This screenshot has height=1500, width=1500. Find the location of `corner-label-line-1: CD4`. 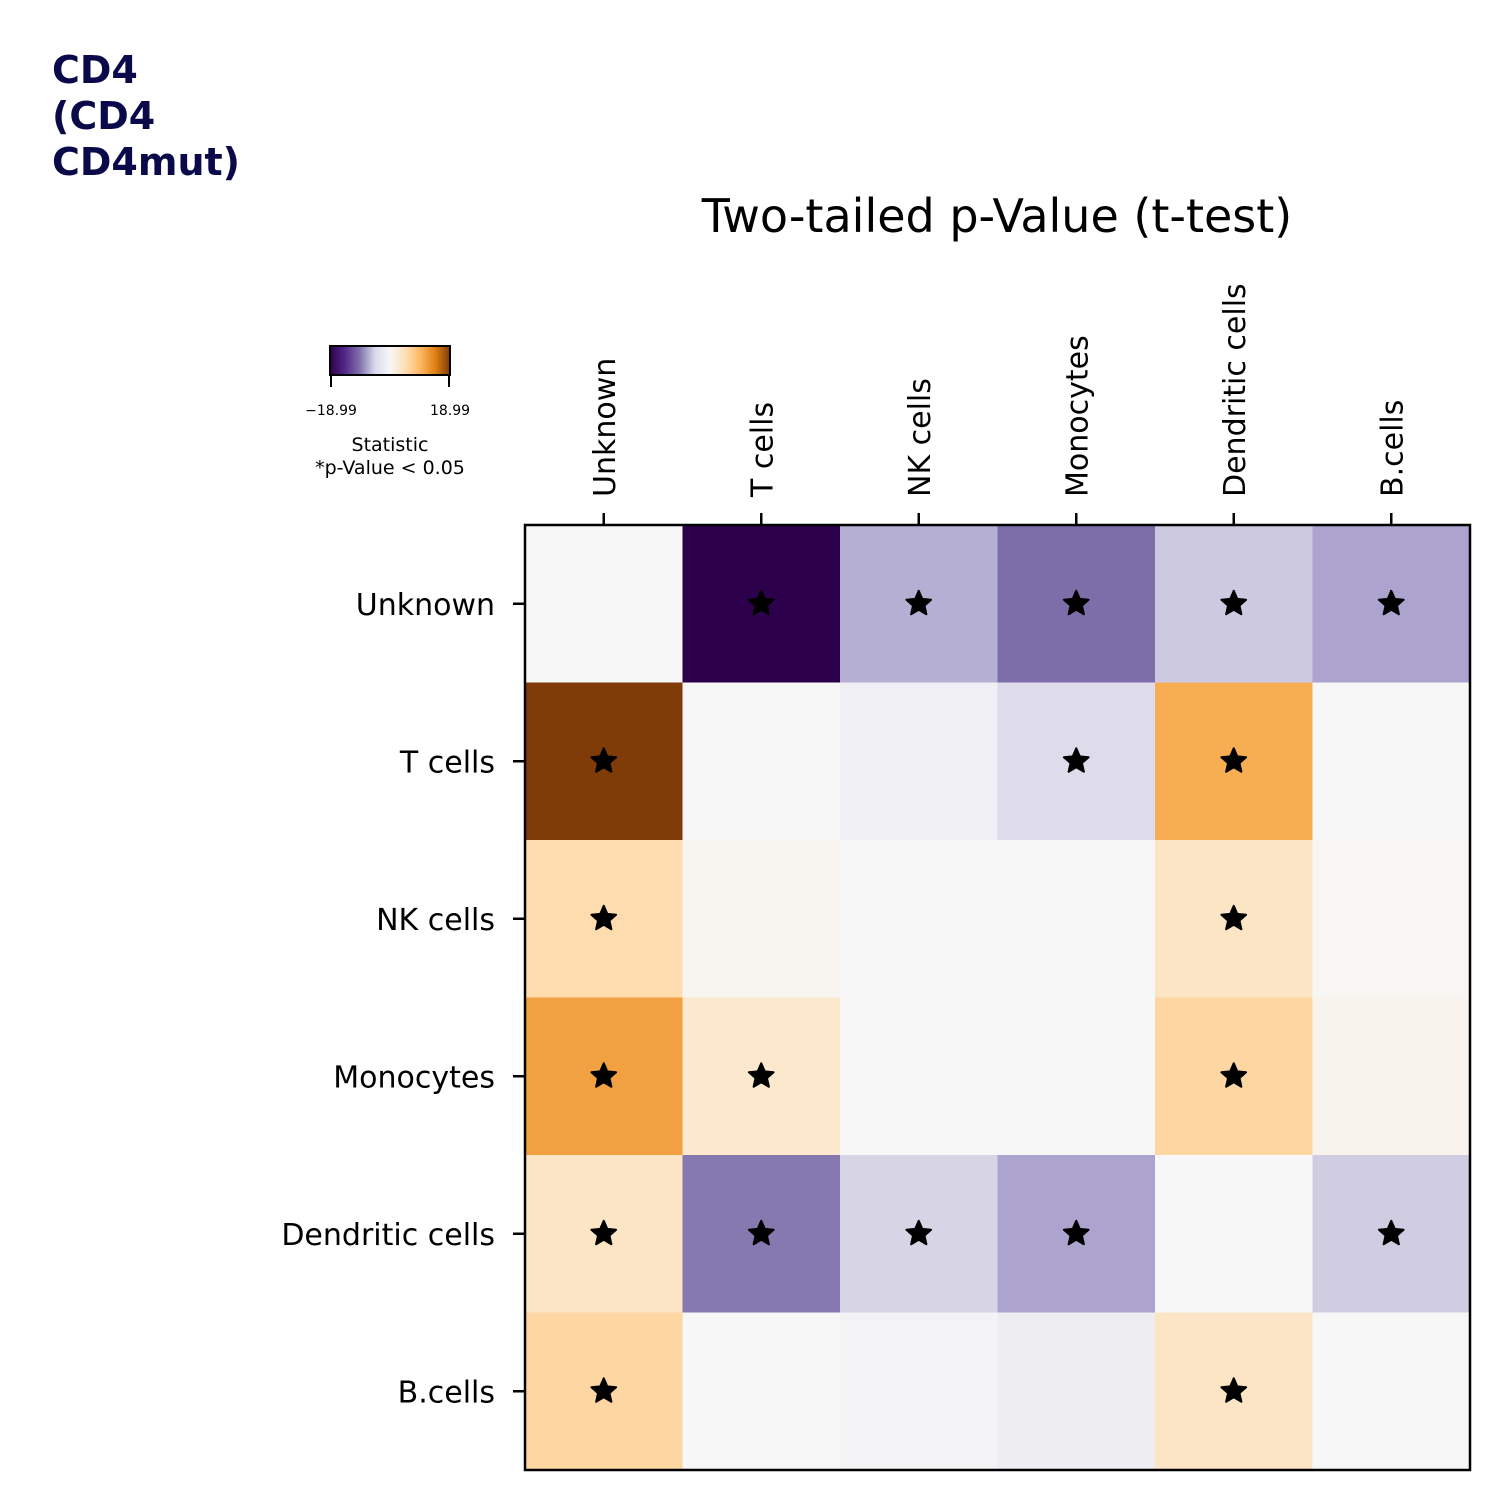

corner-label-line-1: CD4 is located at coordinates (95, 70).